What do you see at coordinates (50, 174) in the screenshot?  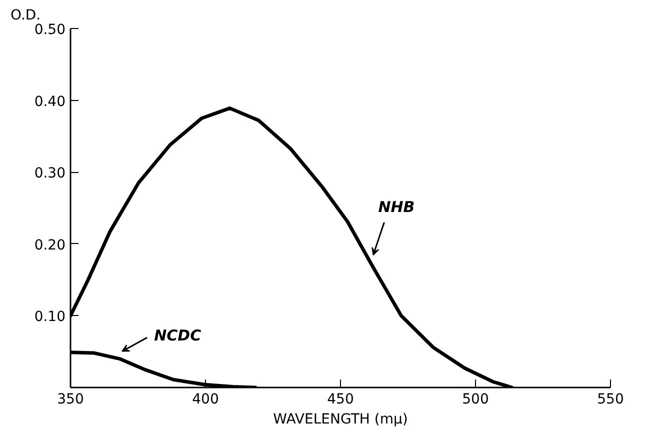 I see `y-tick-label: 0.30` at bounding box center [50, 174].